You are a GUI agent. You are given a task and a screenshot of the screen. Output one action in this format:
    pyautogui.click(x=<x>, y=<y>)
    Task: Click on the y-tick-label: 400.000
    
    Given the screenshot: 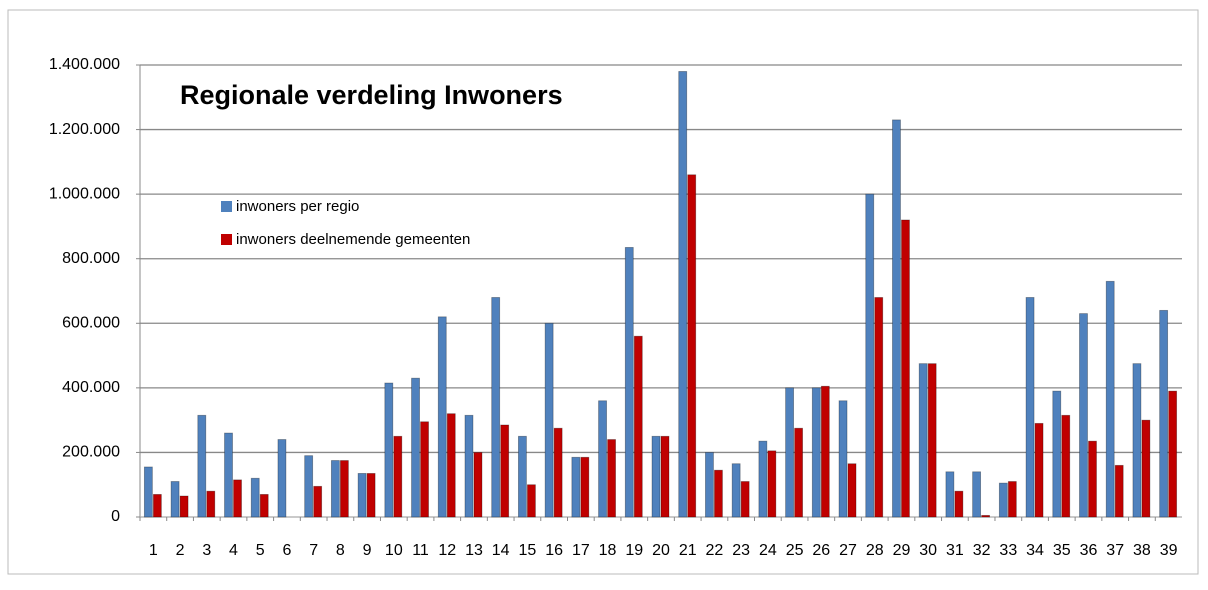 What is the action you would take?
    pyautogui.click(x=91, y=387)
    